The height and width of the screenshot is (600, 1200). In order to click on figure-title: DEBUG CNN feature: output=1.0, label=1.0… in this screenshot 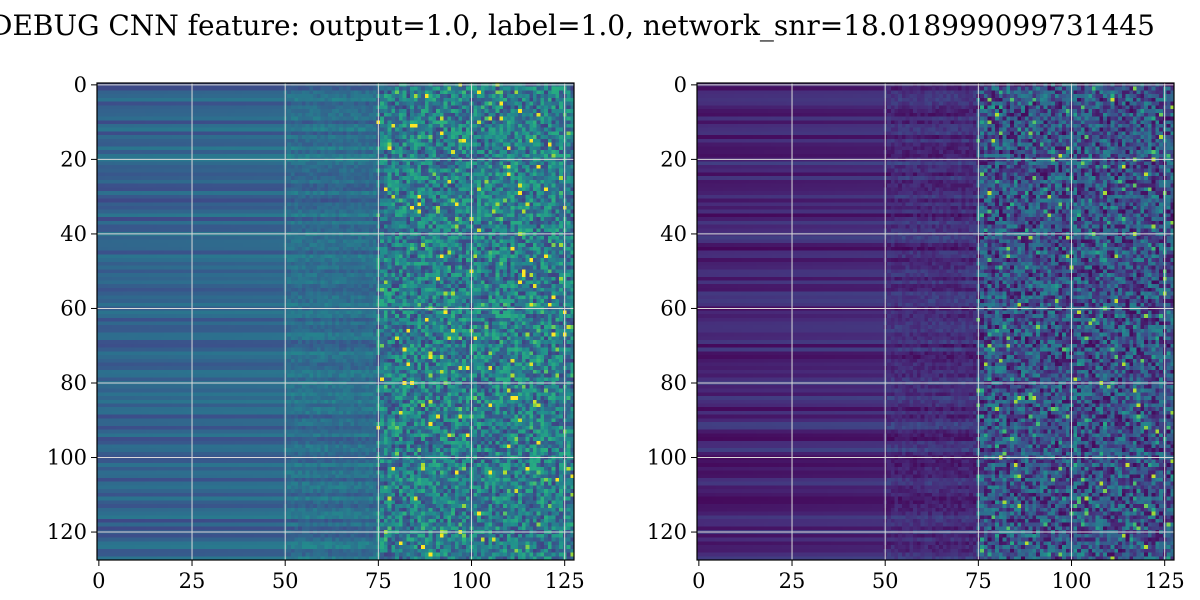, I will do `click(600, 28)`.